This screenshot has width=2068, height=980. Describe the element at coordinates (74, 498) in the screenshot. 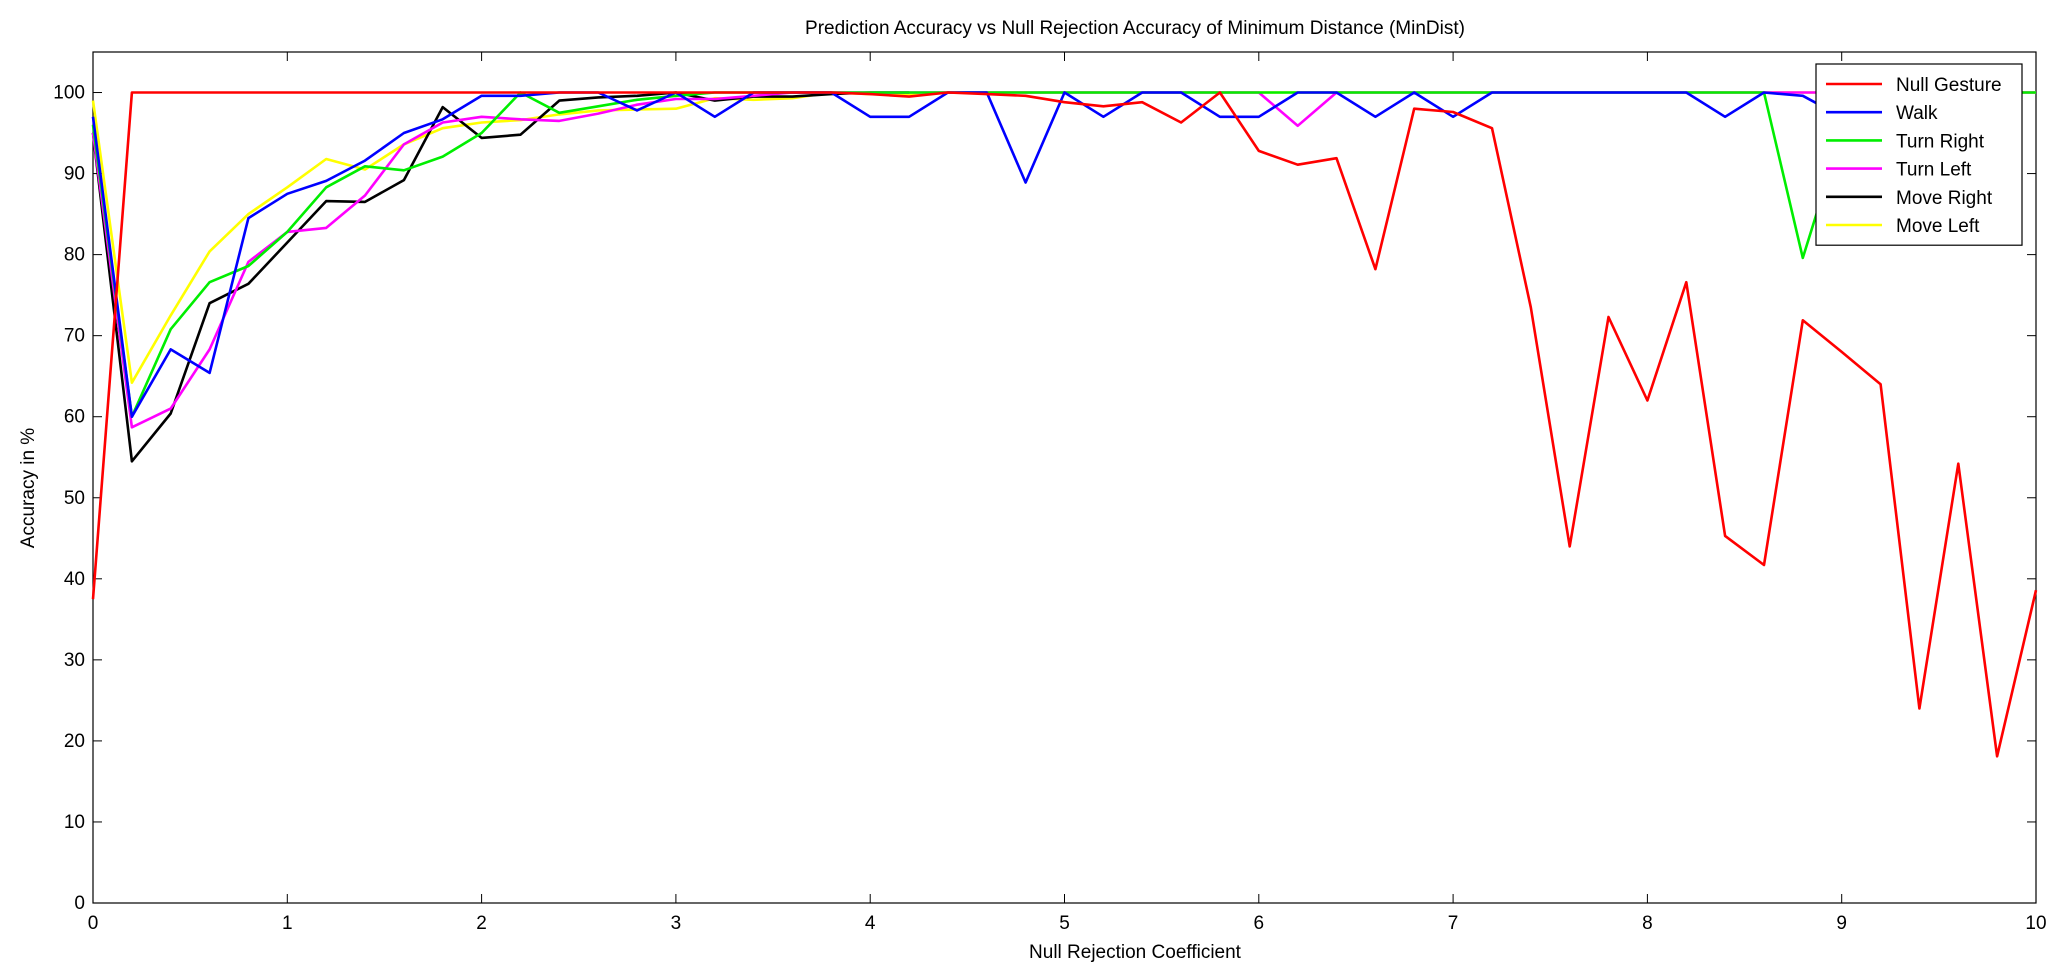

I see `y-tick-label: 50` at that location.